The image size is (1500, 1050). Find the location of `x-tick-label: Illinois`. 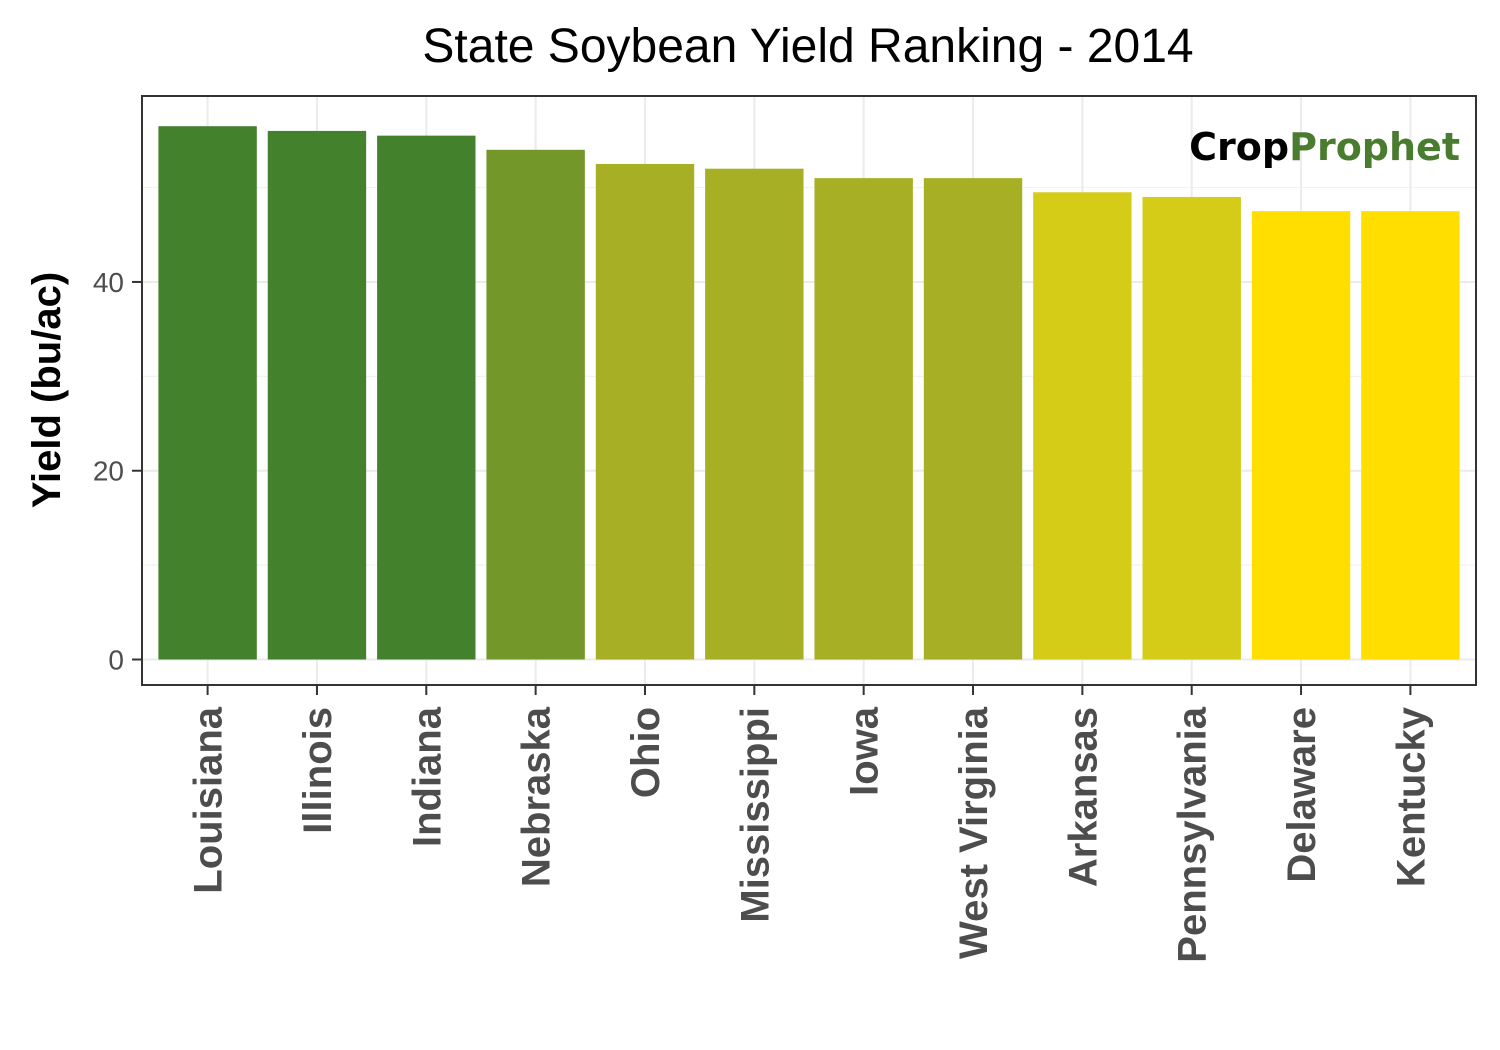

x-tick-label: Illinois is located at coordinates (318, 770).